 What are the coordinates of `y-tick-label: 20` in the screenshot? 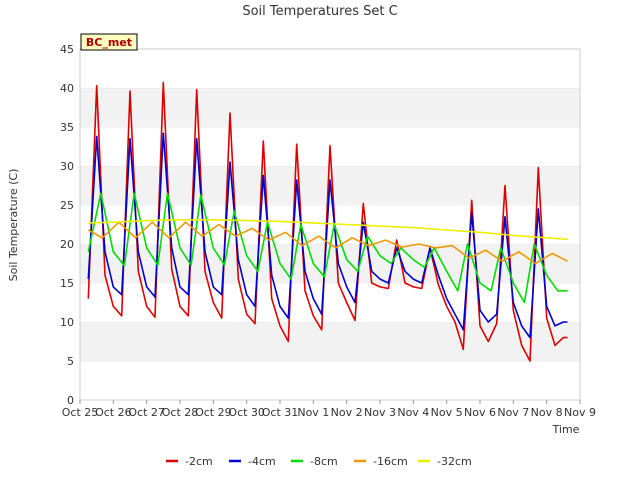 It's located at (67, 244).